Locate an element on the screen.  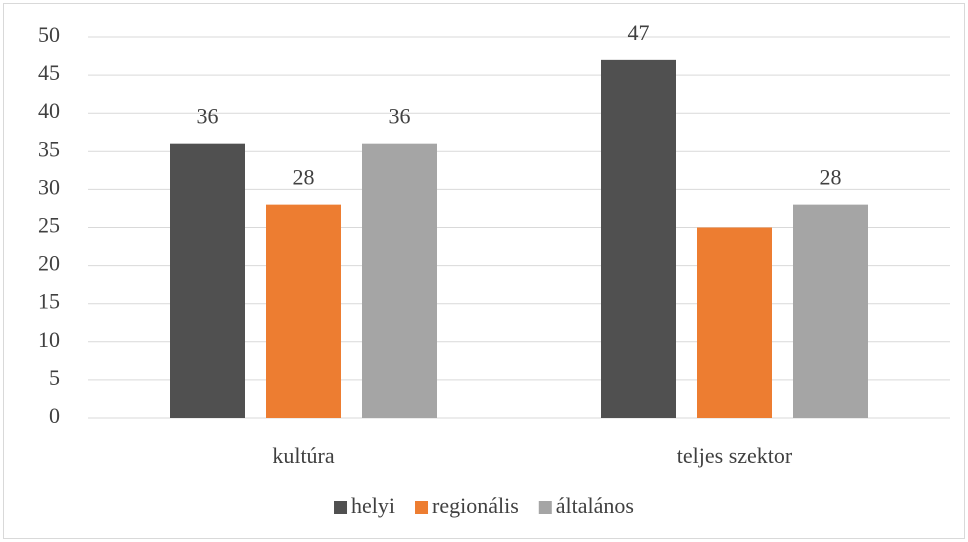
y-tick-label: 15 is located at coordinates (49, 301).